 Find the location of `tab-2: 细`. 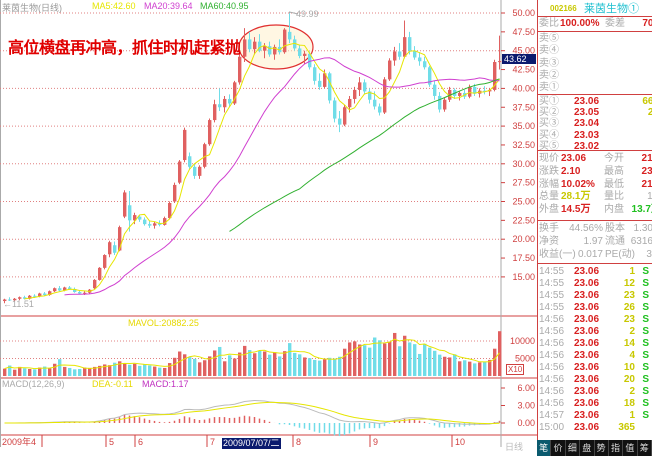

tab-2: 细 is located at coordinates (573, 448).